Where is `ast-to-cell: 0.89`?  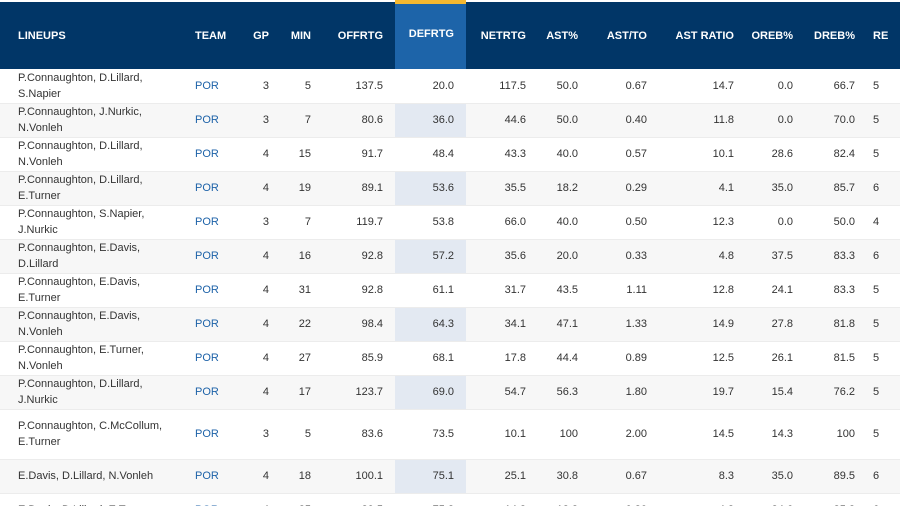
ast-to-cell: 0.89 is located at coordinates (624, 358).